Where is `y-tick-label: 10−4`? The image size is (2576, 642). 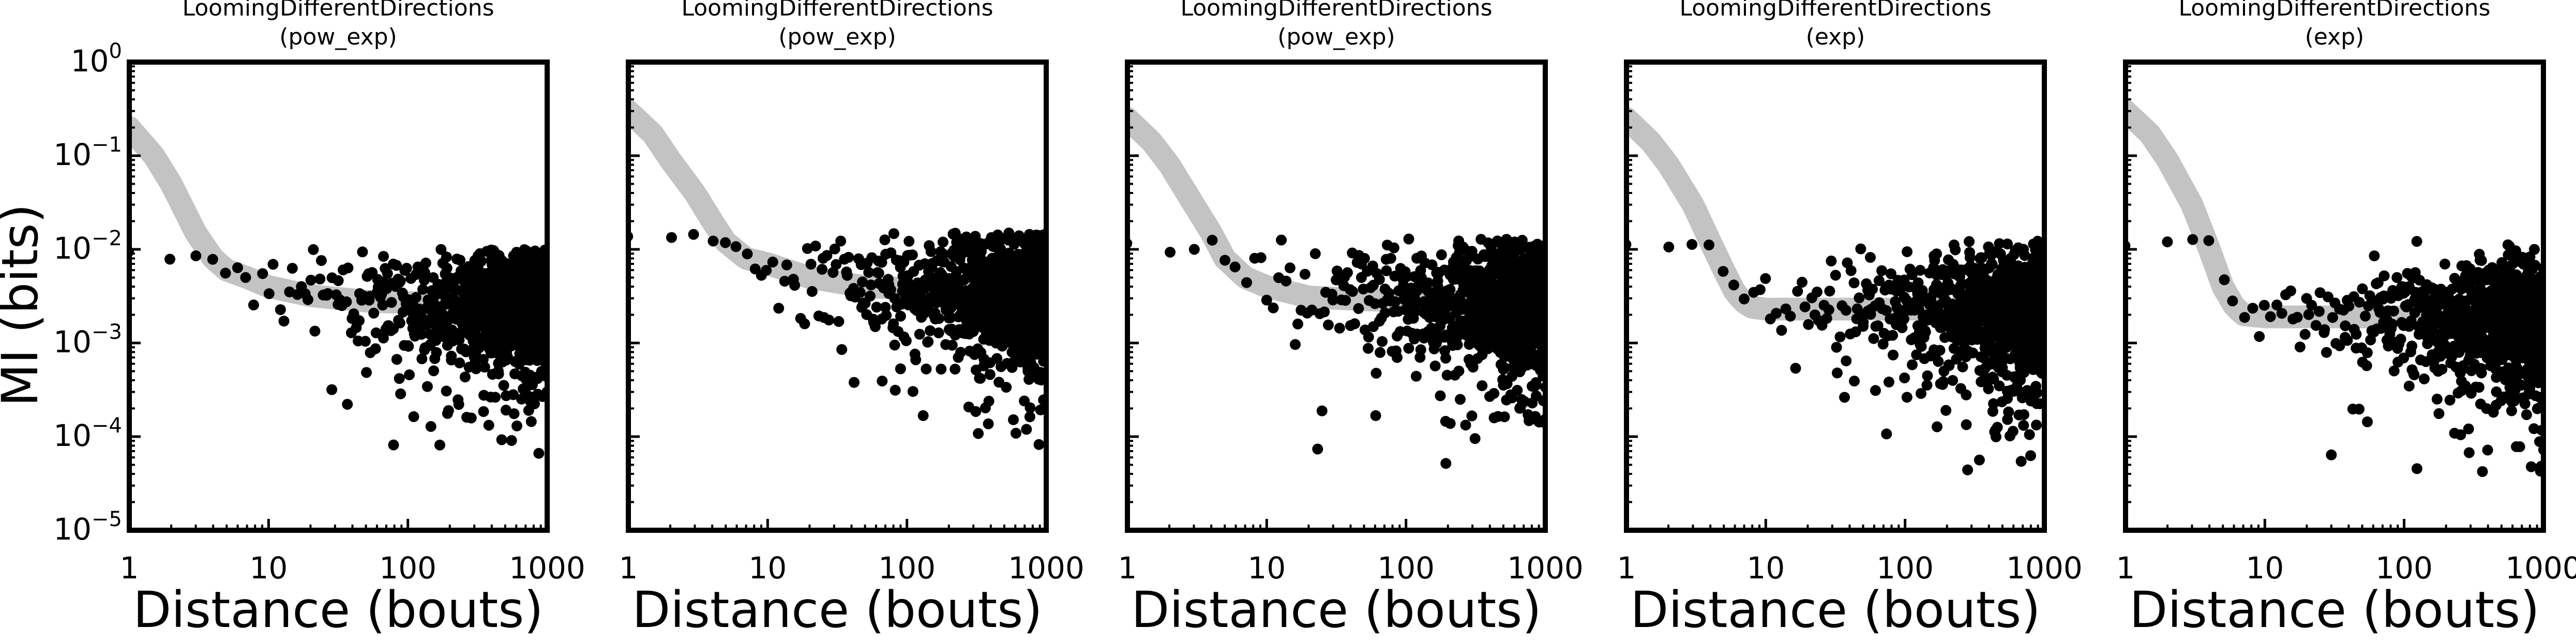
y-tick-label: 10−4 is located at coordinates (87, 433).